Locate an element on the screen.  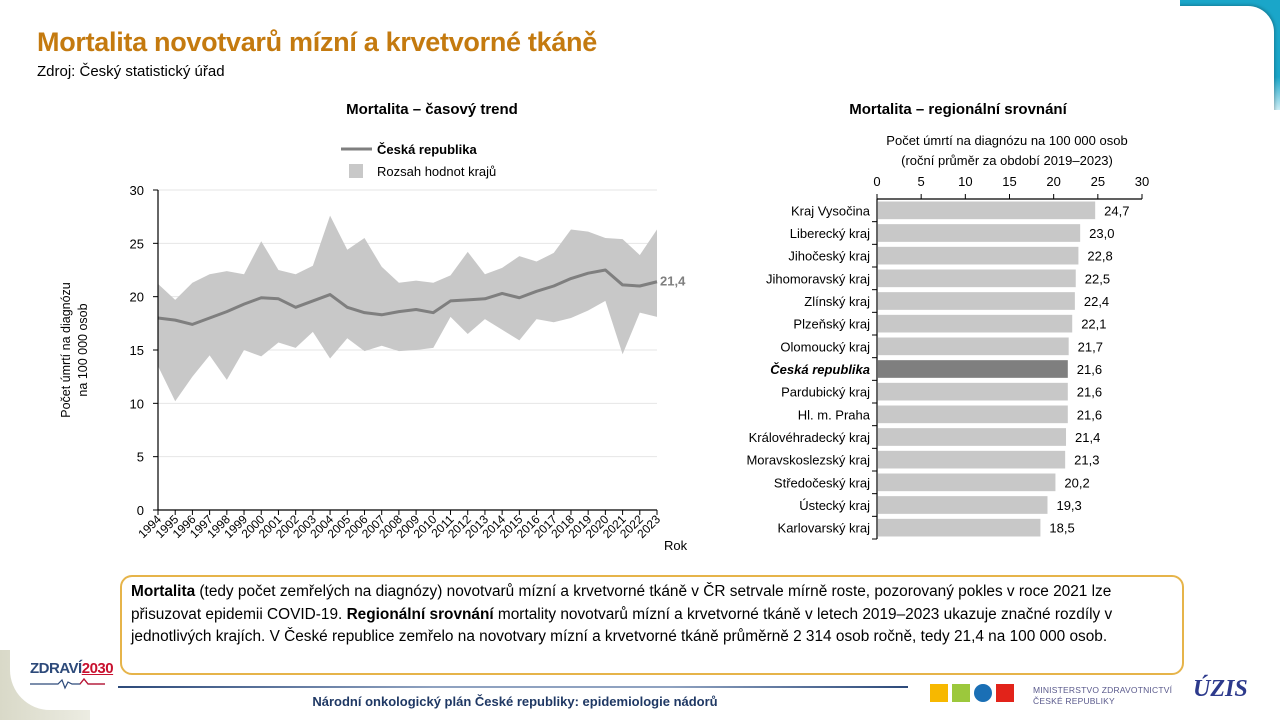
regional-x-tick-label: 5 is located at coordinates (921, 181).